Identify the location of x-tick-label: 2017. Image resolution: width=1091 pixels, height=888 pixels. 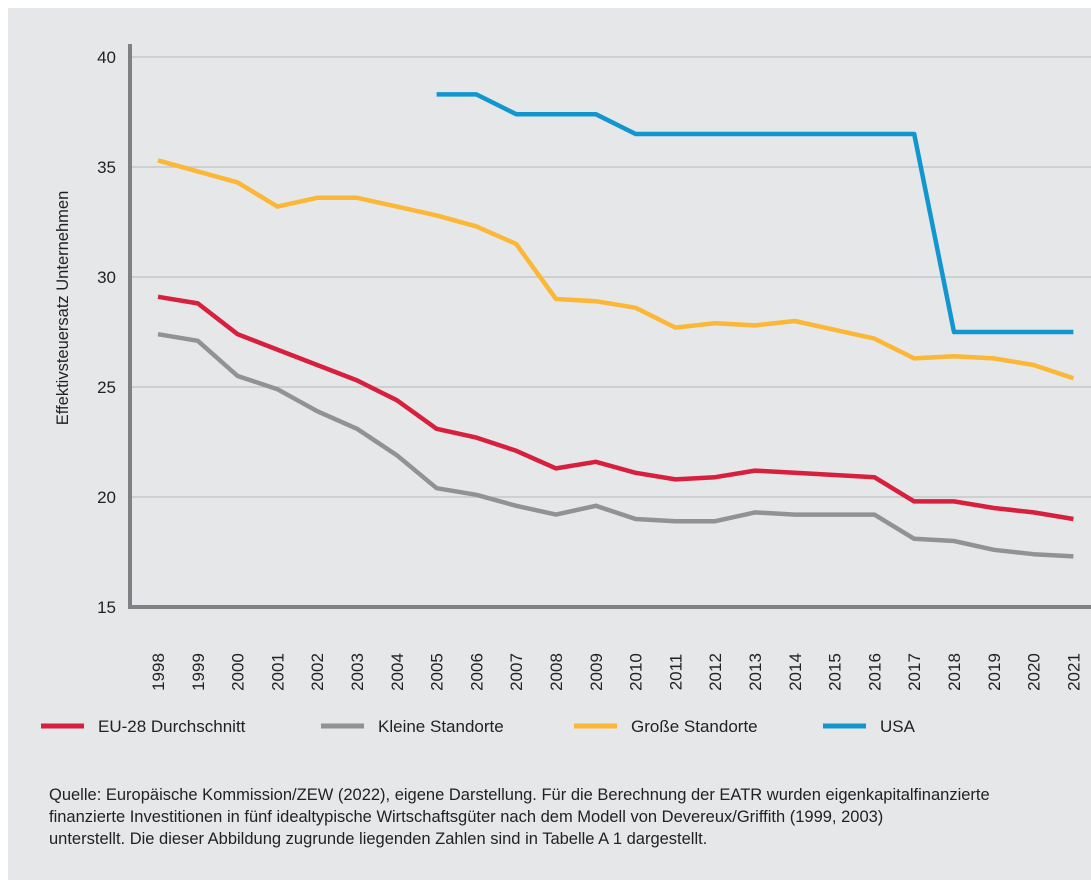
(914, 672).